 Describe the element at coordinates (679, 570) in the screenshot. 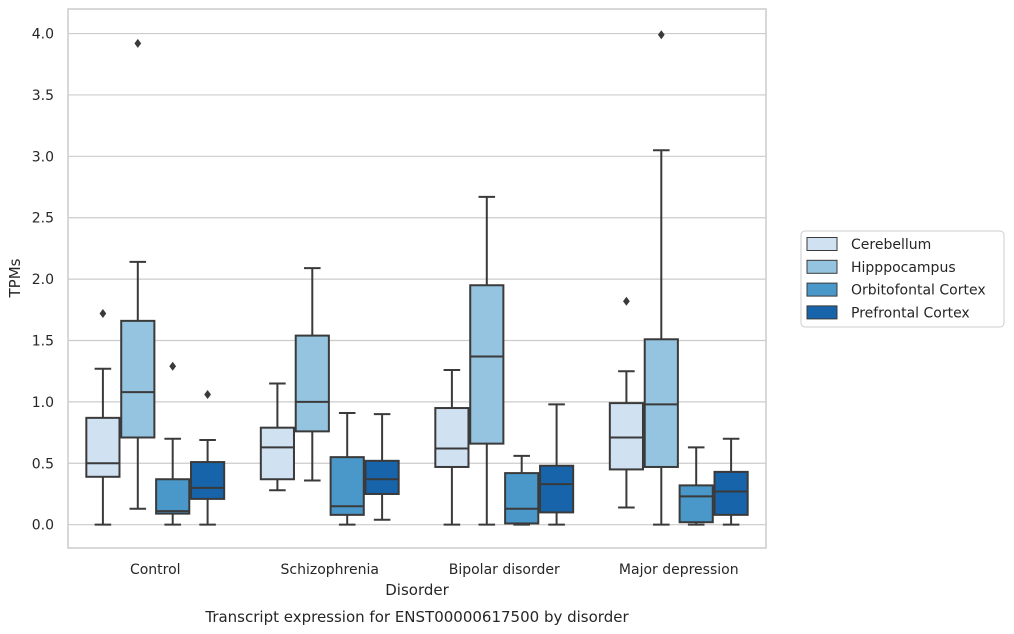

I see `x-tick-label: Major depression` at that location.